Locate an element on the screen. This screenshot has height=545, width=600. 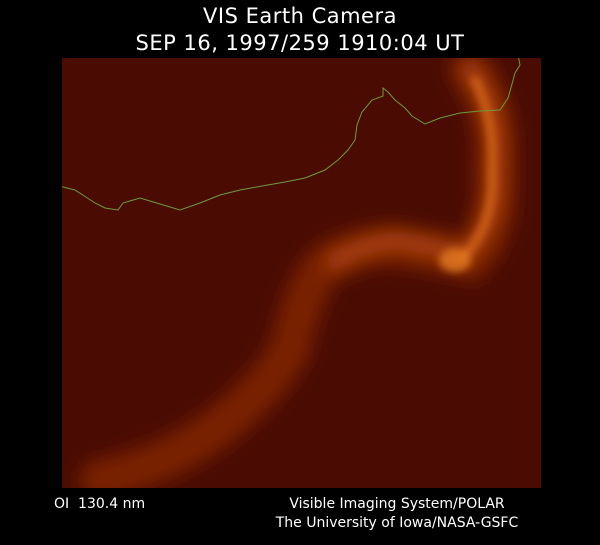
wavelength-label: OI 130.4 nm is located at coordinates (99, 504).